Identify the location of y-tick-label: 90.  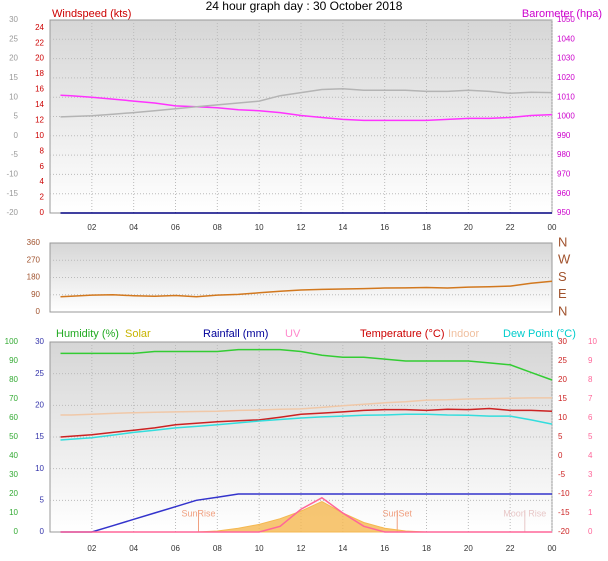
(35, 294).